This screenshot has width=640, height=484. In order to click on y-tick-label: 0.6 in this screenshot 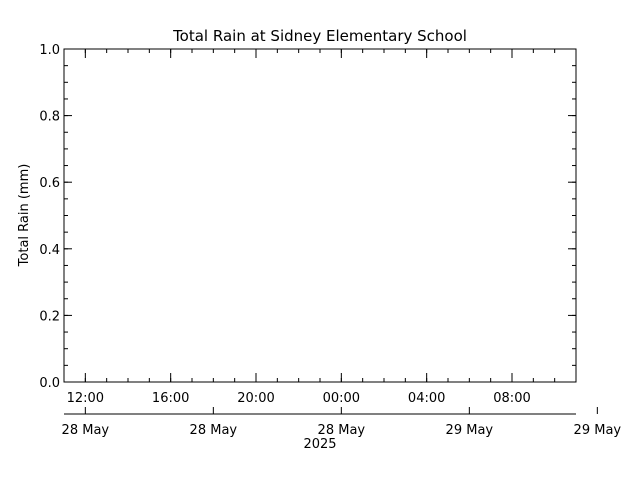, I will do `click(49, 183)`.